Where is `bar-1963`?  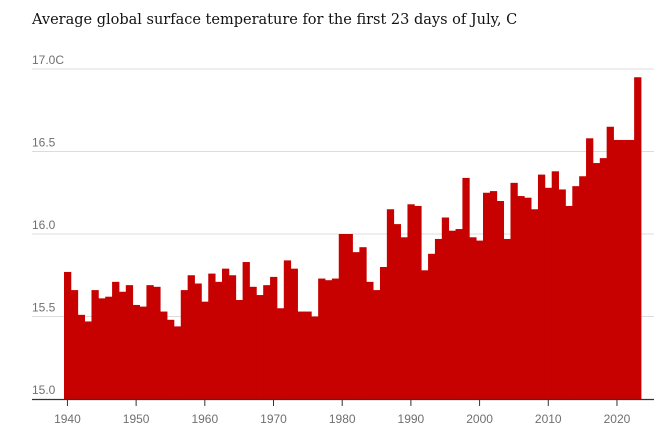 bar-1963 is located at coordinates (225, 333).